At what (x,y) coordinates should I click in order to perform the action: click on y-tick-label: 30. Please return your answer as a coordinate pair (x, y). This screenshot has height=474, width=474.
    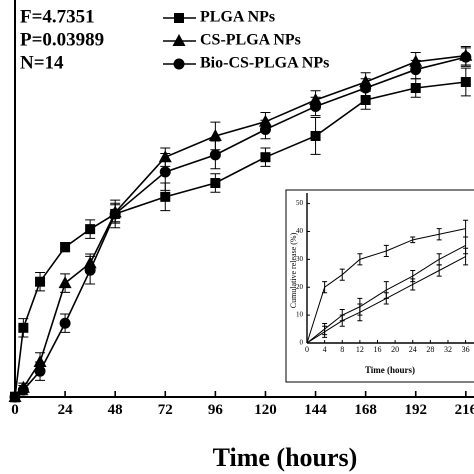
    Looking at the image, I should click on (300, 259).